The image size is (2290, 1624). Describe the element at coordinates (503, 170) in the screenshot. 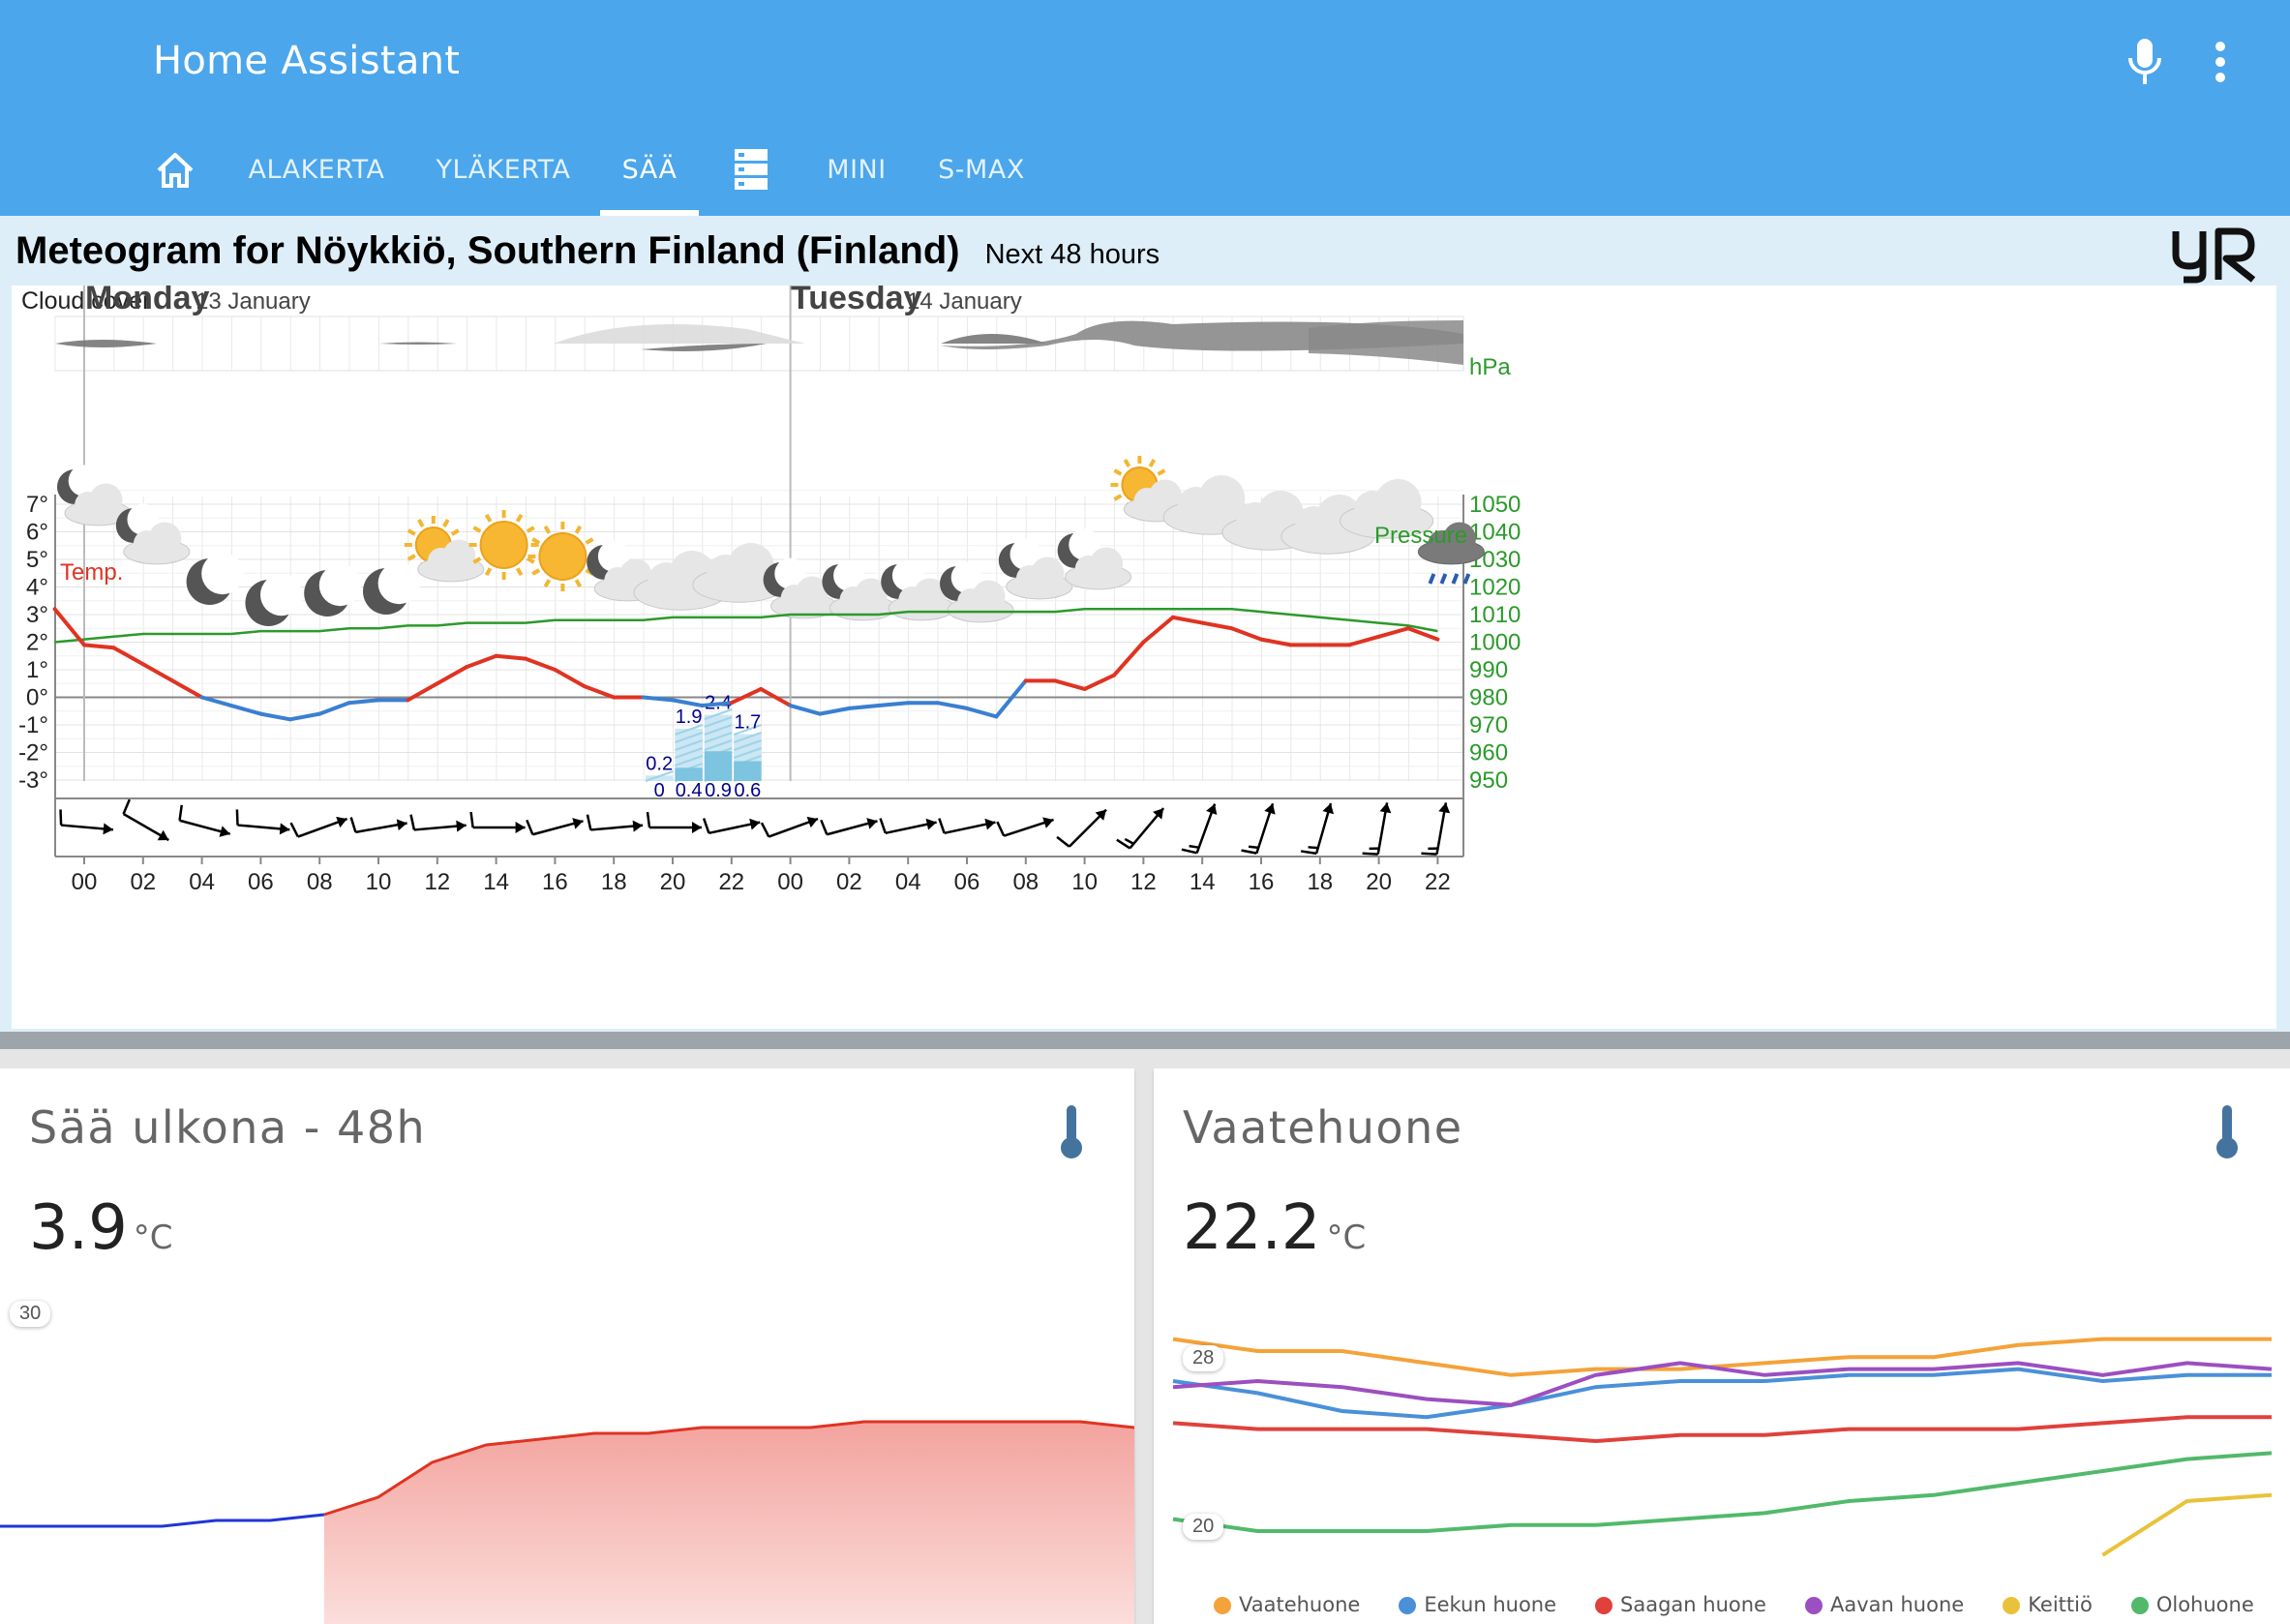

I see `tab-ylakerta: YLÄKERTA` at that location.